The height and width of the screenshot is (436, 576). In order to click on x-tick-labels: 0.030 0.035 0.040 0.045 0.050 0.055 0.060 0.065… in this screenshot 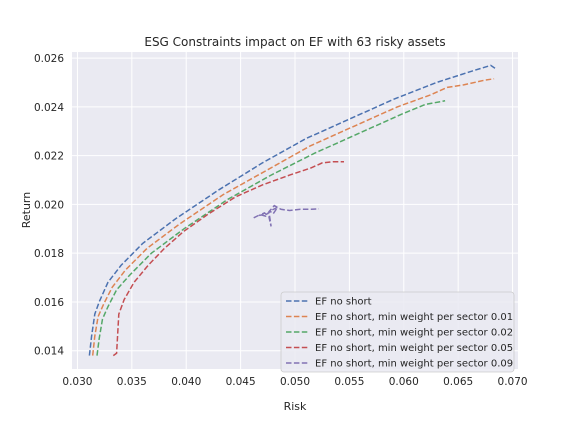, I will do `click(294, 382)`.